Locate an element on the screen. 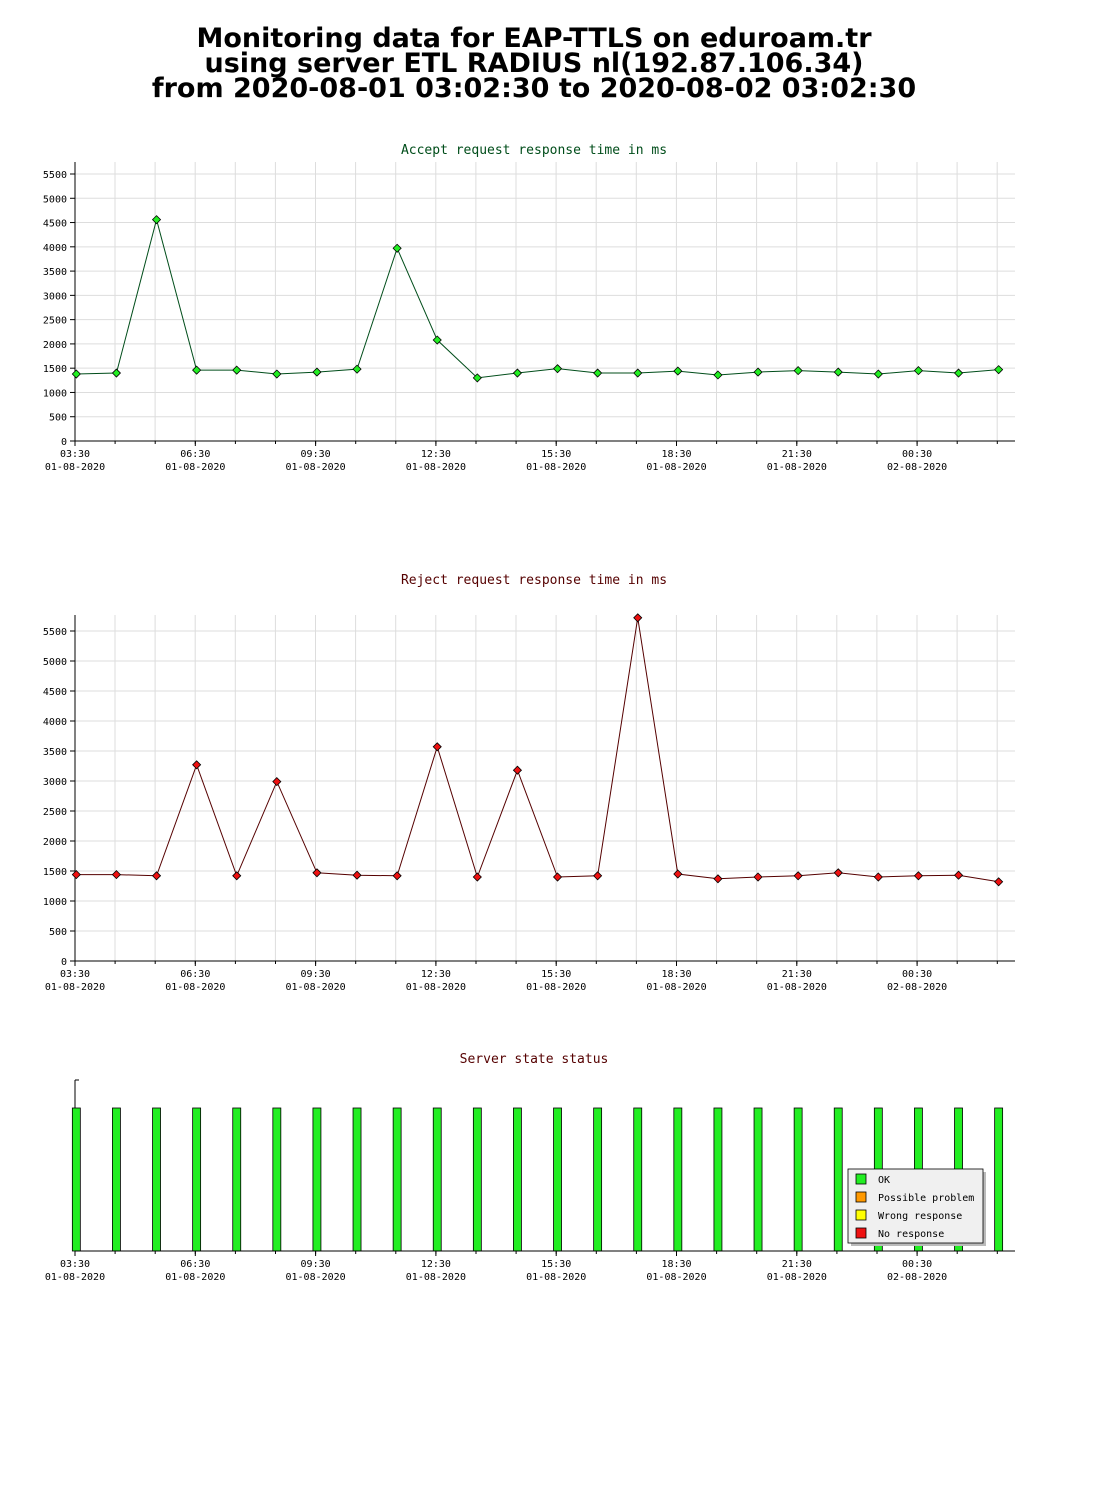  1-x-tick-time: 00:30 is located at coordinates (917, 974).